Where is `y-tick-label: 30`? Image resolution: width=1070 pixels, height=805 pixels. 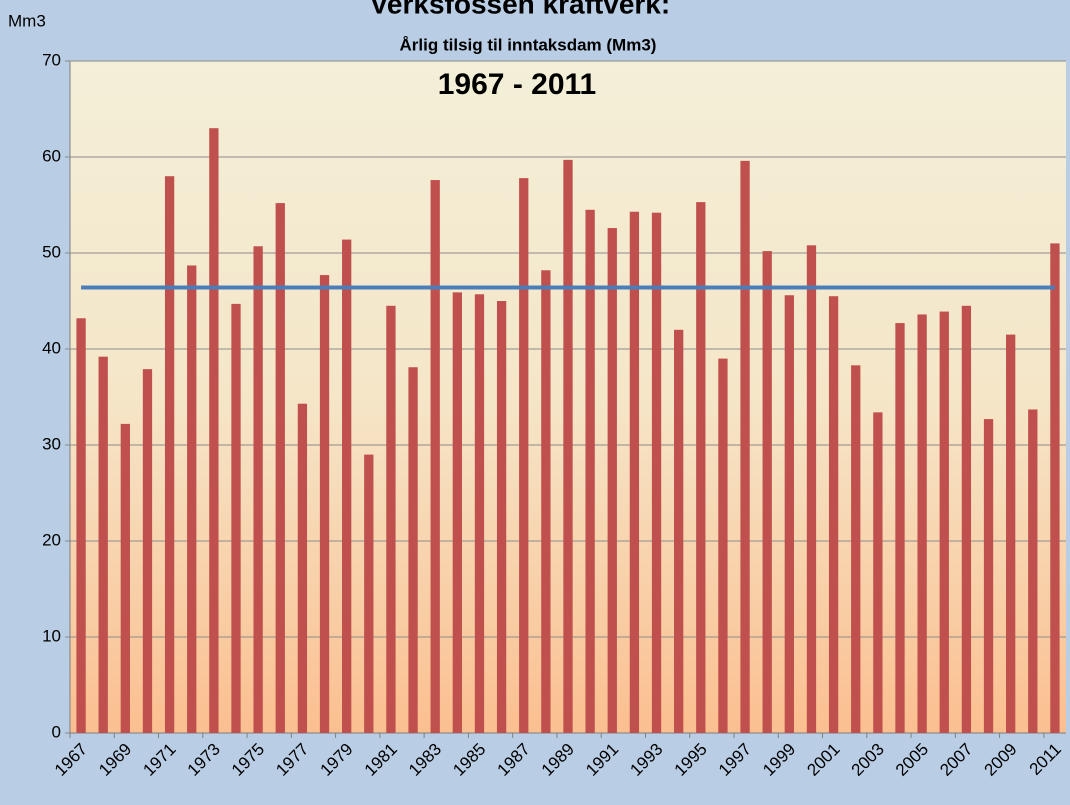
y-tick-label: 30 is located at coordinates (51, 443).